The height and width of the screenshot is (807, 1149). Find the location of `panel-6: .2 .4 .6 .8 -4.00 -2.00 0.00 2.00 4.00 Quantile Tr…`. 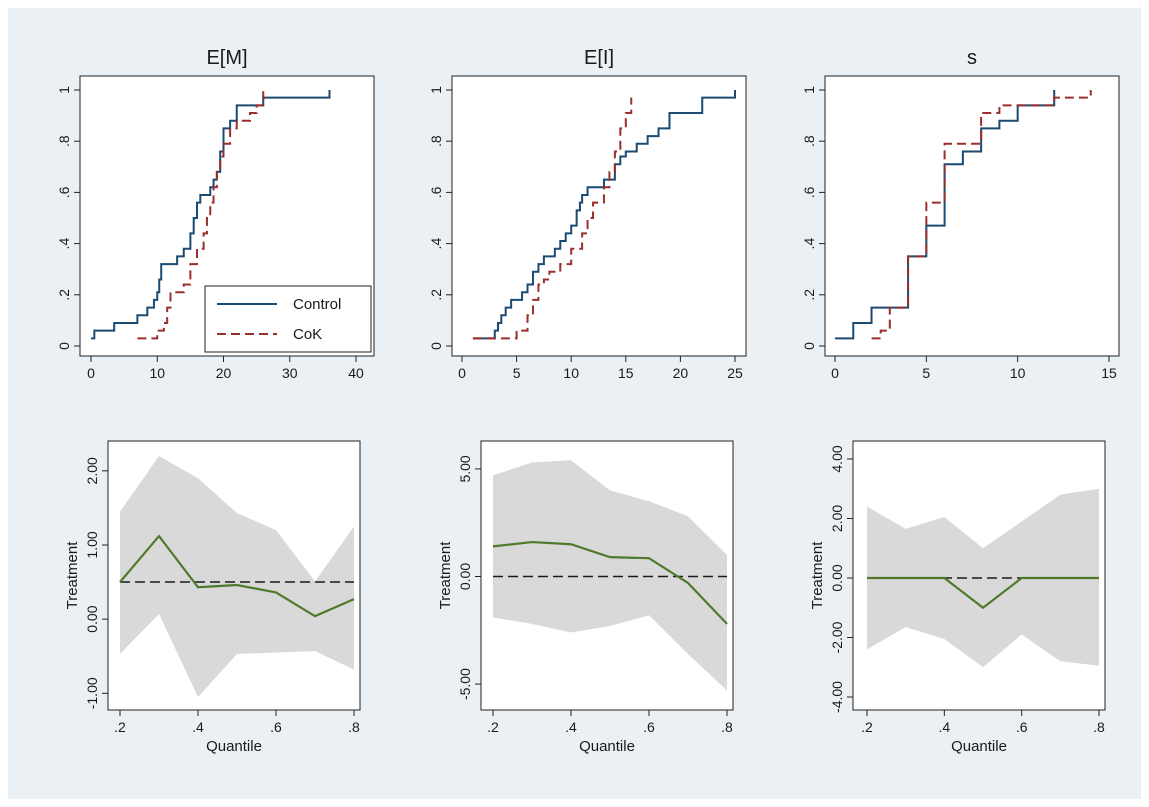

panel-6: .2 .4 .6 .8 -4.00 -2.00 0.00 2.00 4.00 Quantile Tr… is located at coordinates (957, 597).